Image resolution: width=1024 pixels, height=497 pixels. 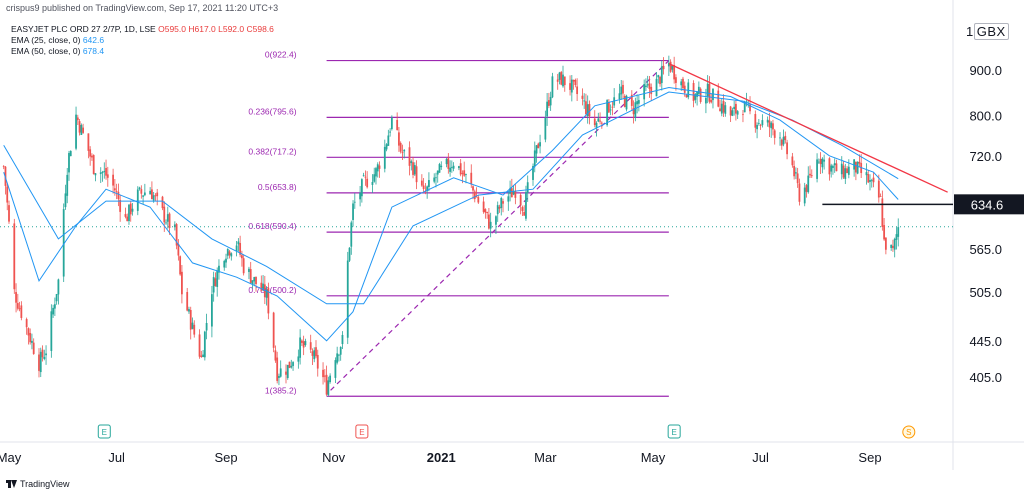 I want to click on earnings-marker: E, so click(x=362, y=431).